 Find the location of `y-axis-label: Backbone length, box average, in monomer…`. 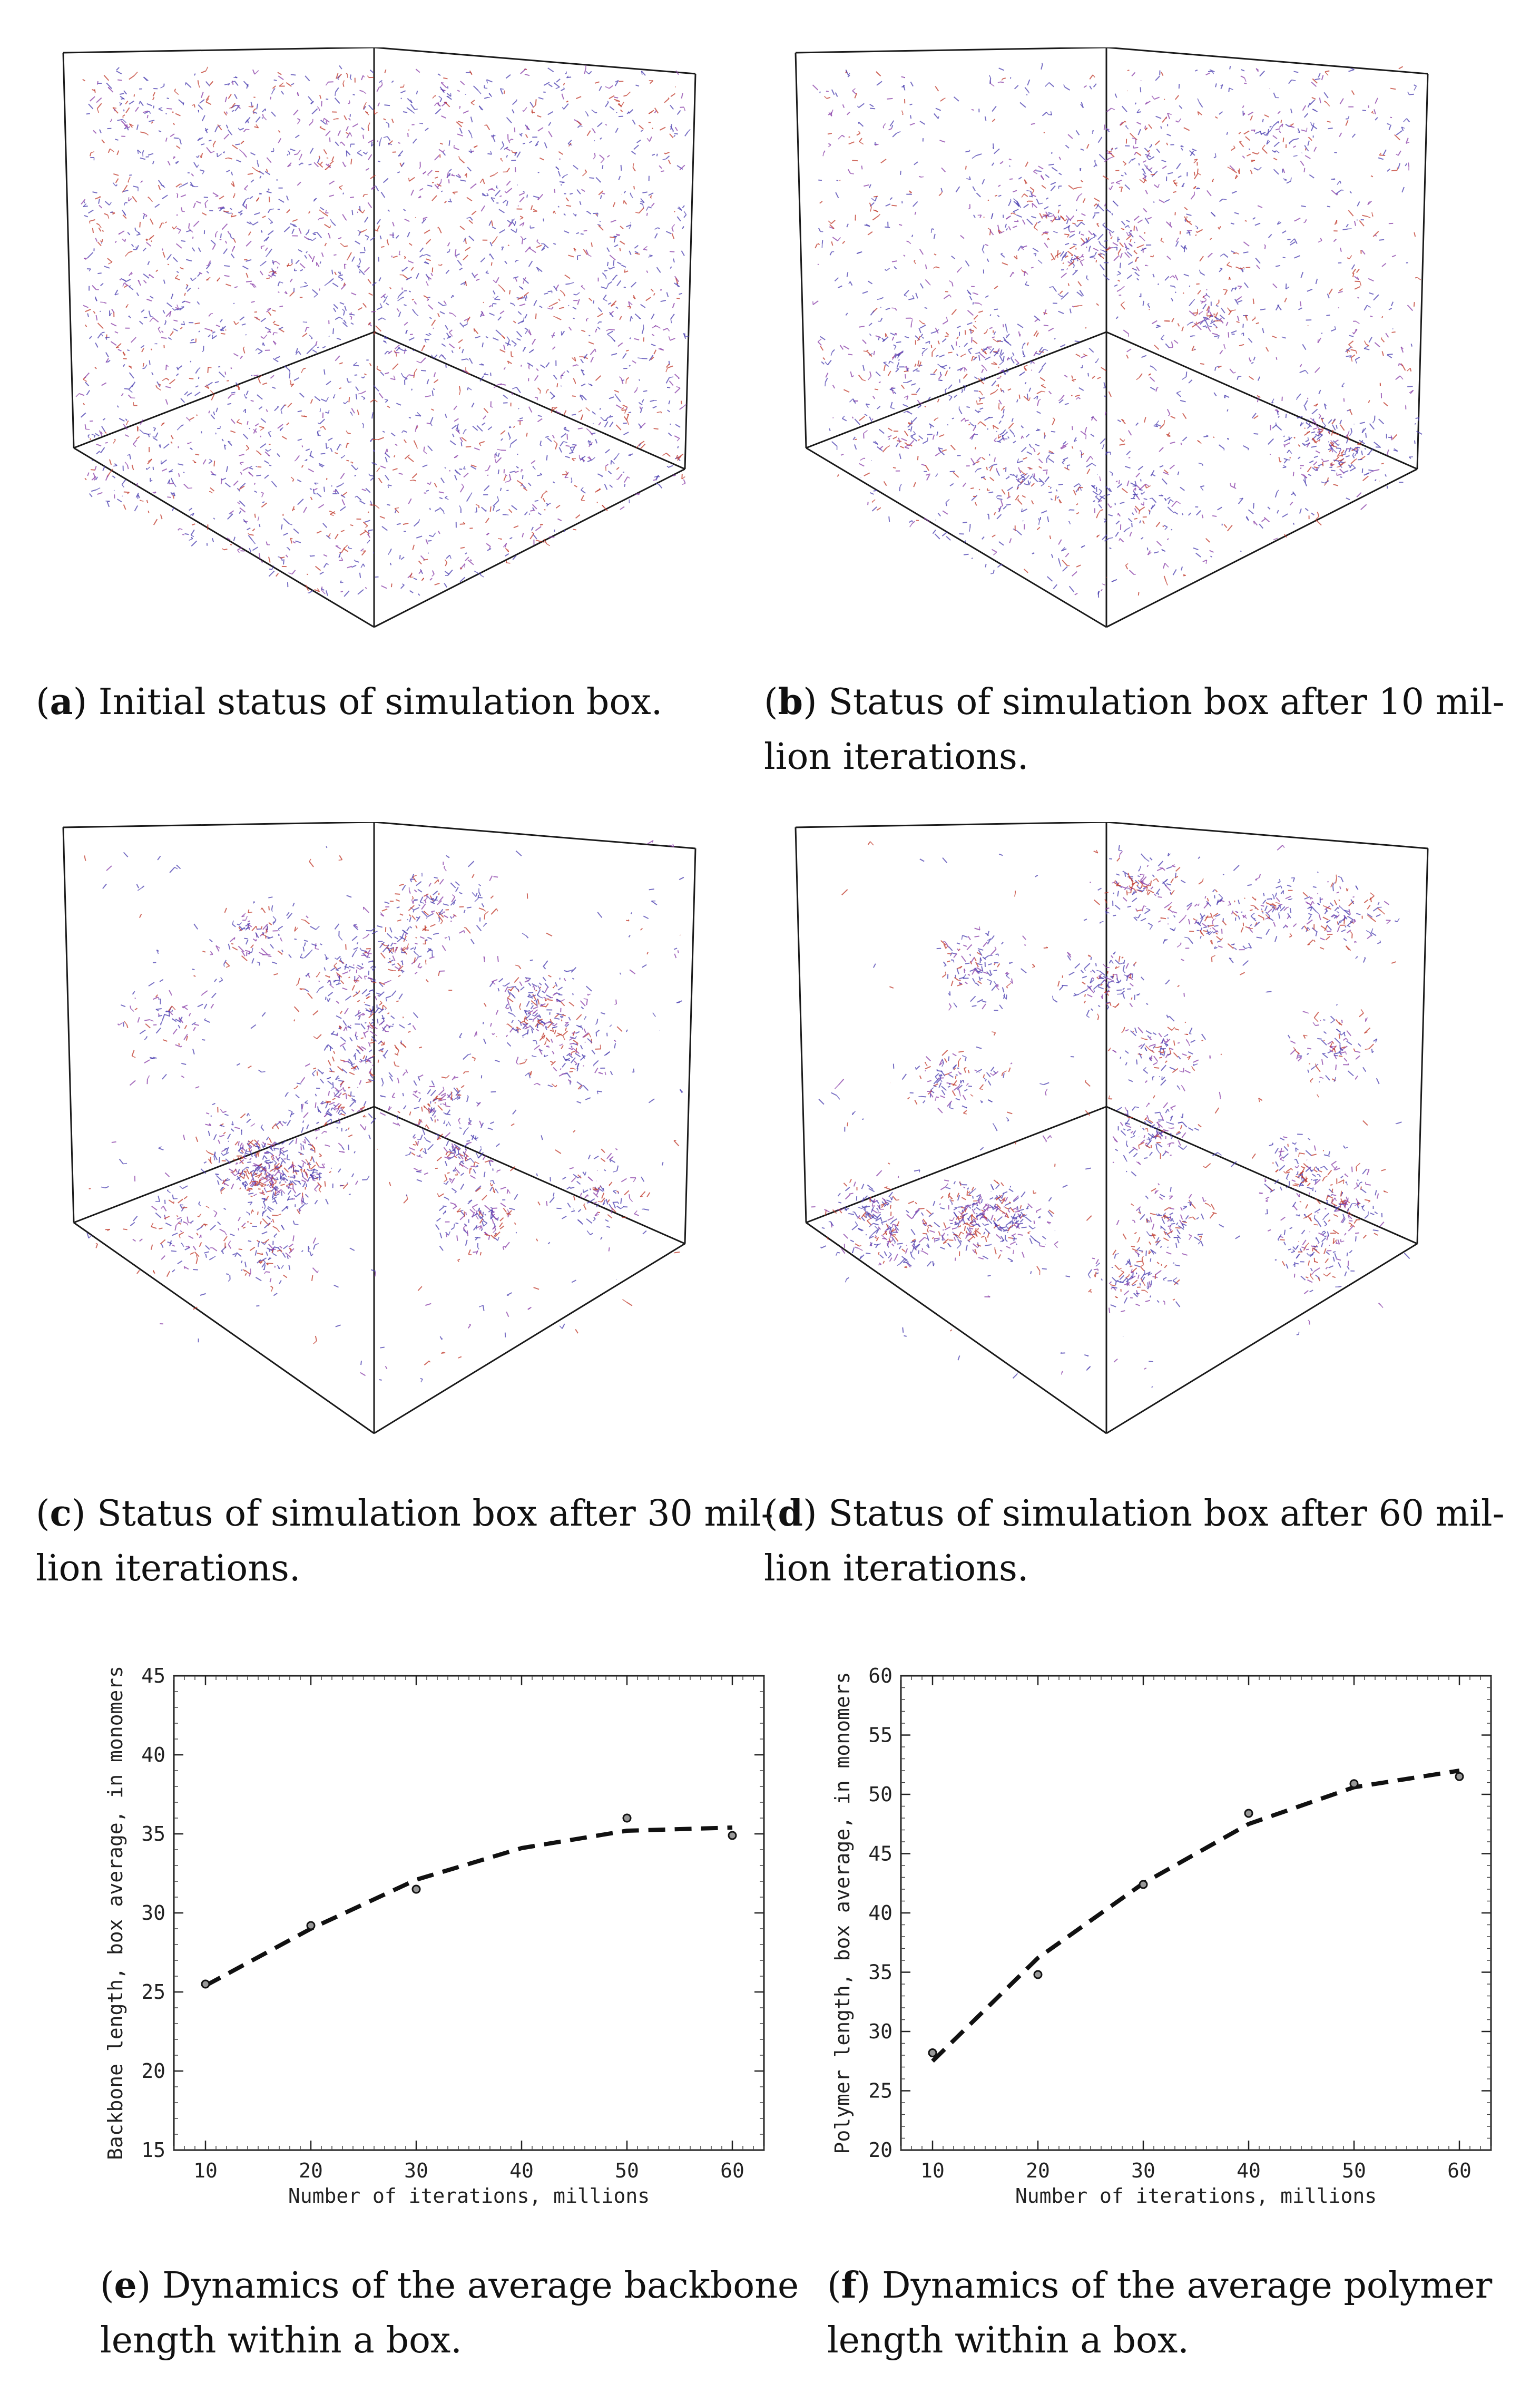

y-axis-label: Backbone length, box average, in monomer… is located at coordinates (115, 1913).